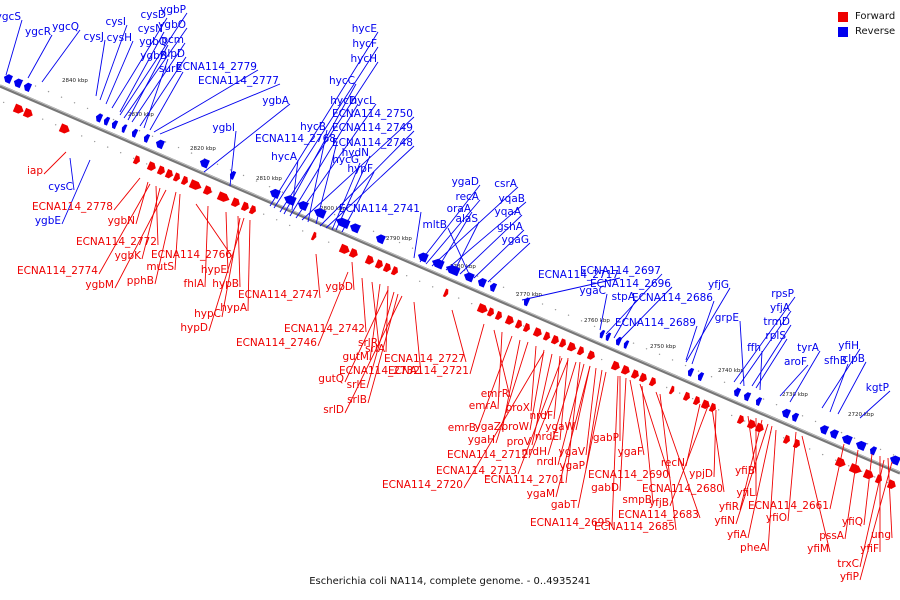  I want to click on gene-label: iap, so click(35, 171).